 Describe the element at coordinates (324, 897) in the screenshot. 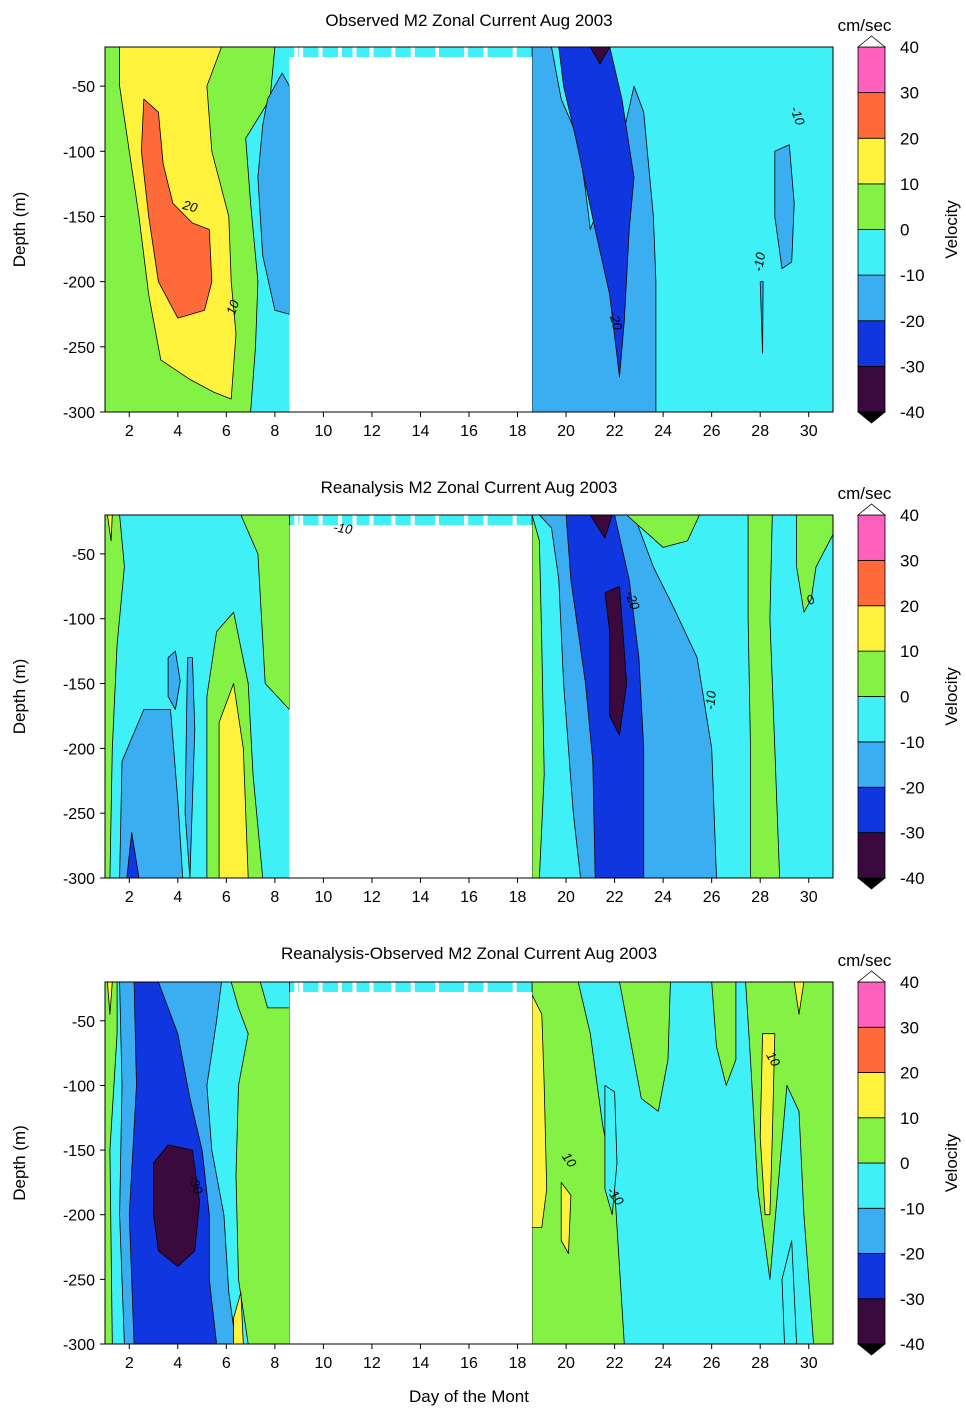

I see `x-tick-label: 10` at that location.